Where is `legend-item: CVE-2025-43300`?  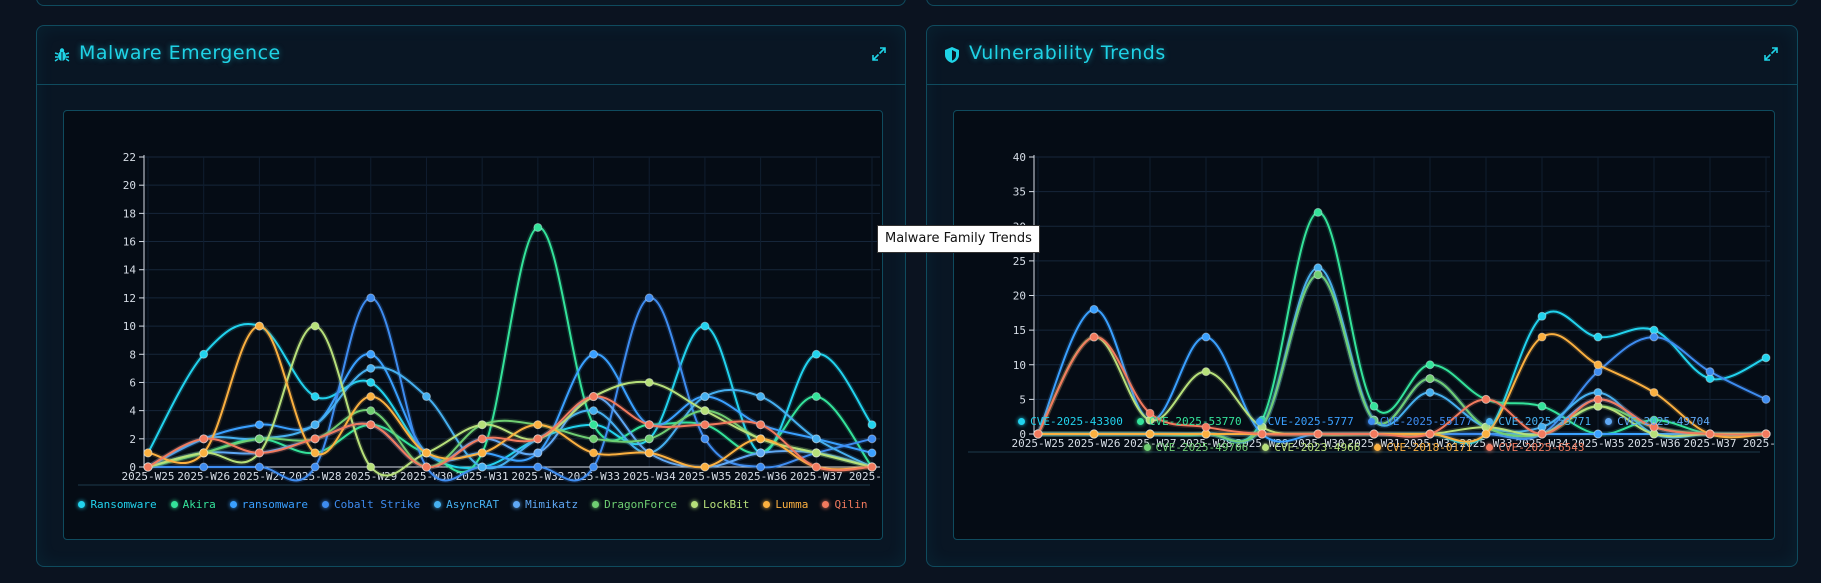 legend-item: CVE-2025-43300 is located at coordinates (1070, 422).